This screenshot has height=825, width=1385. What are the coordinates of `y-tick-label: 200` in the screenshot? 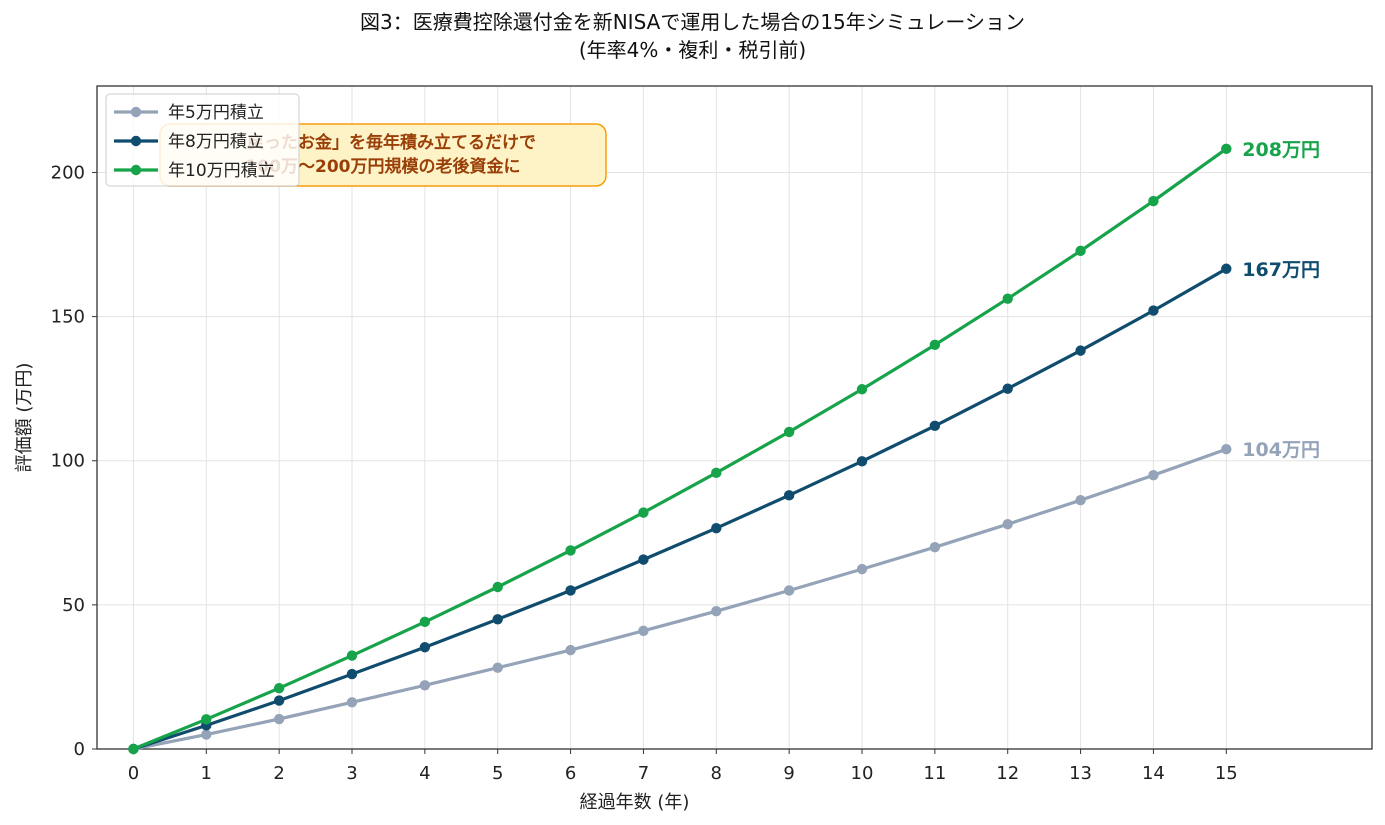 It's located at (68, 172).